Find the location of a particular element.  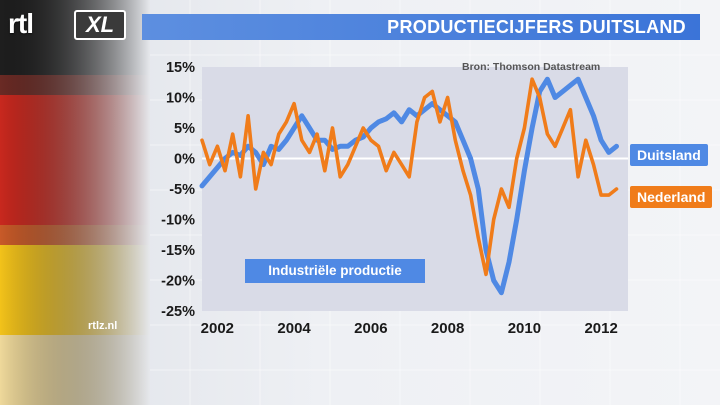

y-tick-label: -20% is located at coordinates (178, 282).